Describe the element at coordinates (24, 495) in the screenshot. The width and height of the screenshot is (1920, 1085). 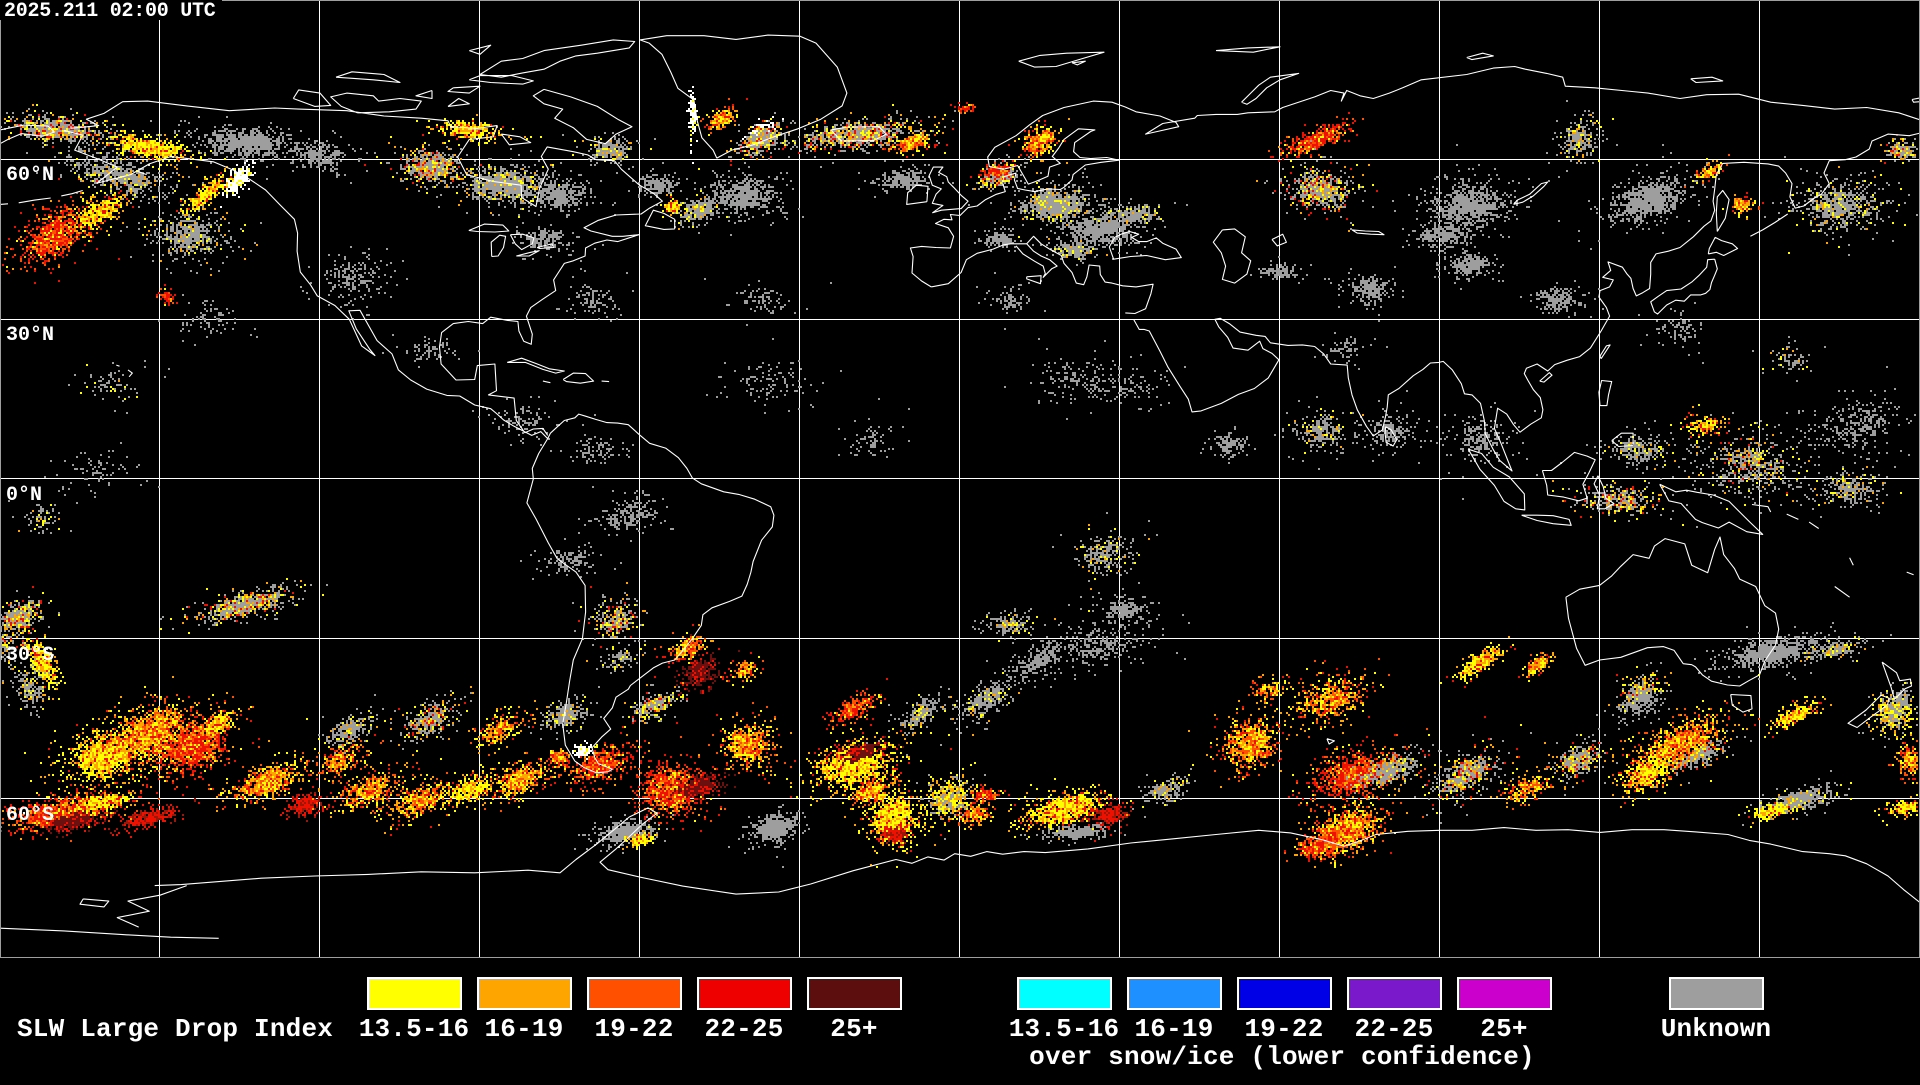
I see `svg-text: 0°N` at that location.